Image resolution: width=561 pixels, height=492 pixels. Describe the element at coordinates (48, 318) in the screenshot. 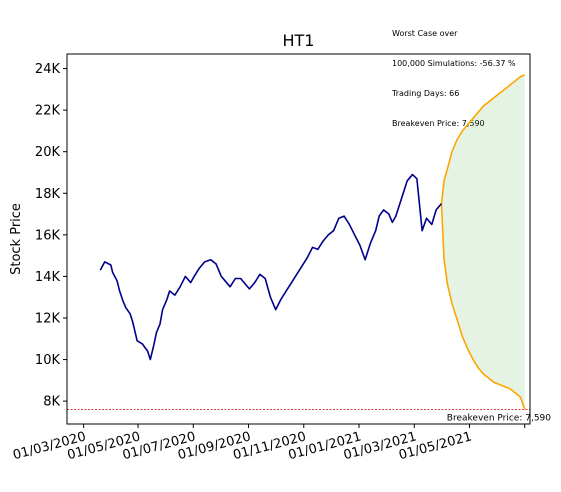

I see `y-tick-label: 12K` at that location.